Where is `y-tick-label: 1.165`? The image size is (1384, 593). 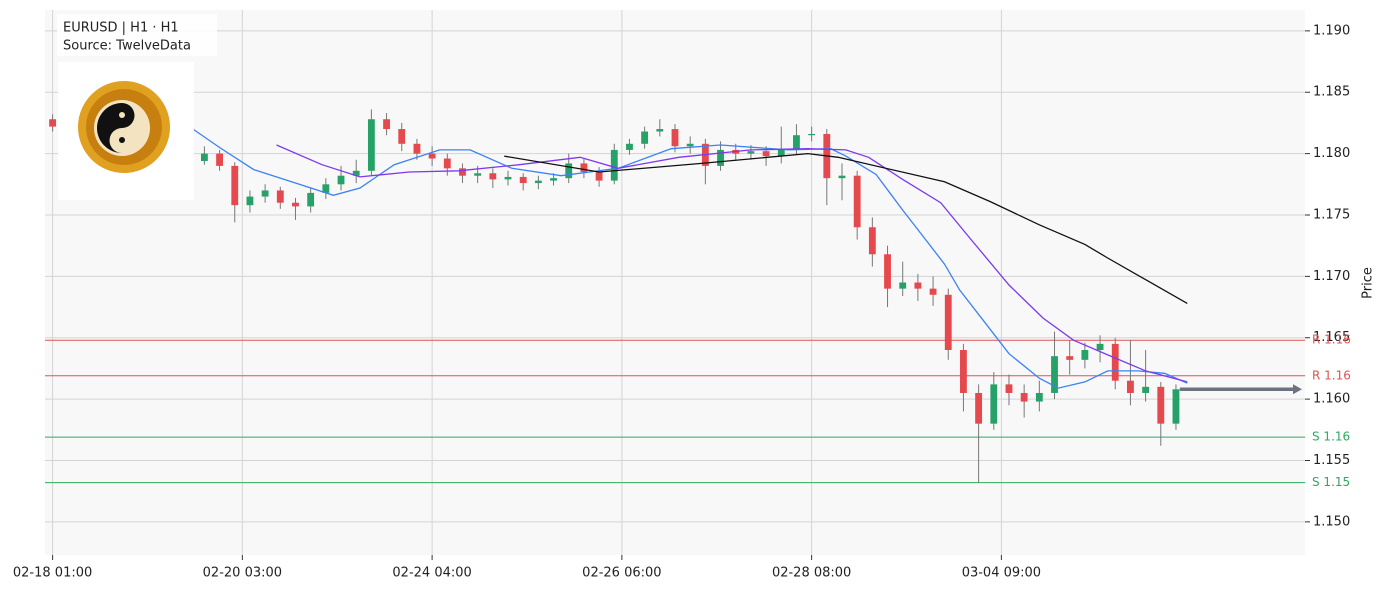
y-tick-label: 1.165 is located at coordinates (1331, 337).